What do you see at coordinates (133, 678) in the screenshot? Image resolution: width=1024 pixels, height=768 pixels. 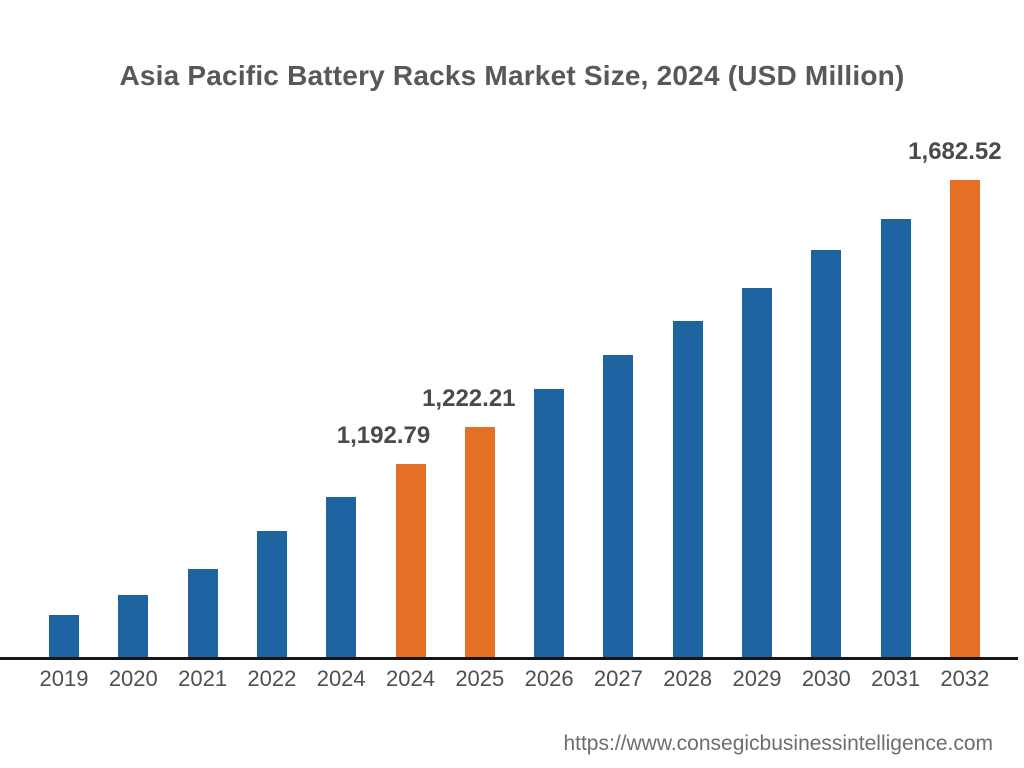 I see `x-tick-label-2020-1: 2020` at bounding box center [133, 678].